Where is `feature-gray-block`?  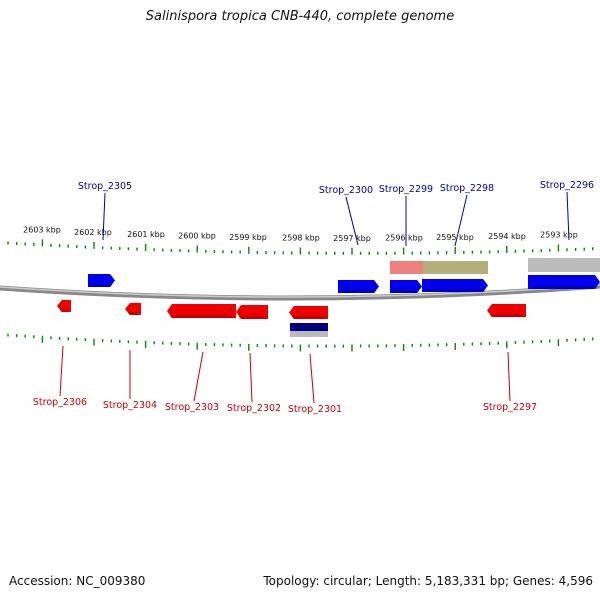 feature-gray-block is located at coordinates (564, 265).